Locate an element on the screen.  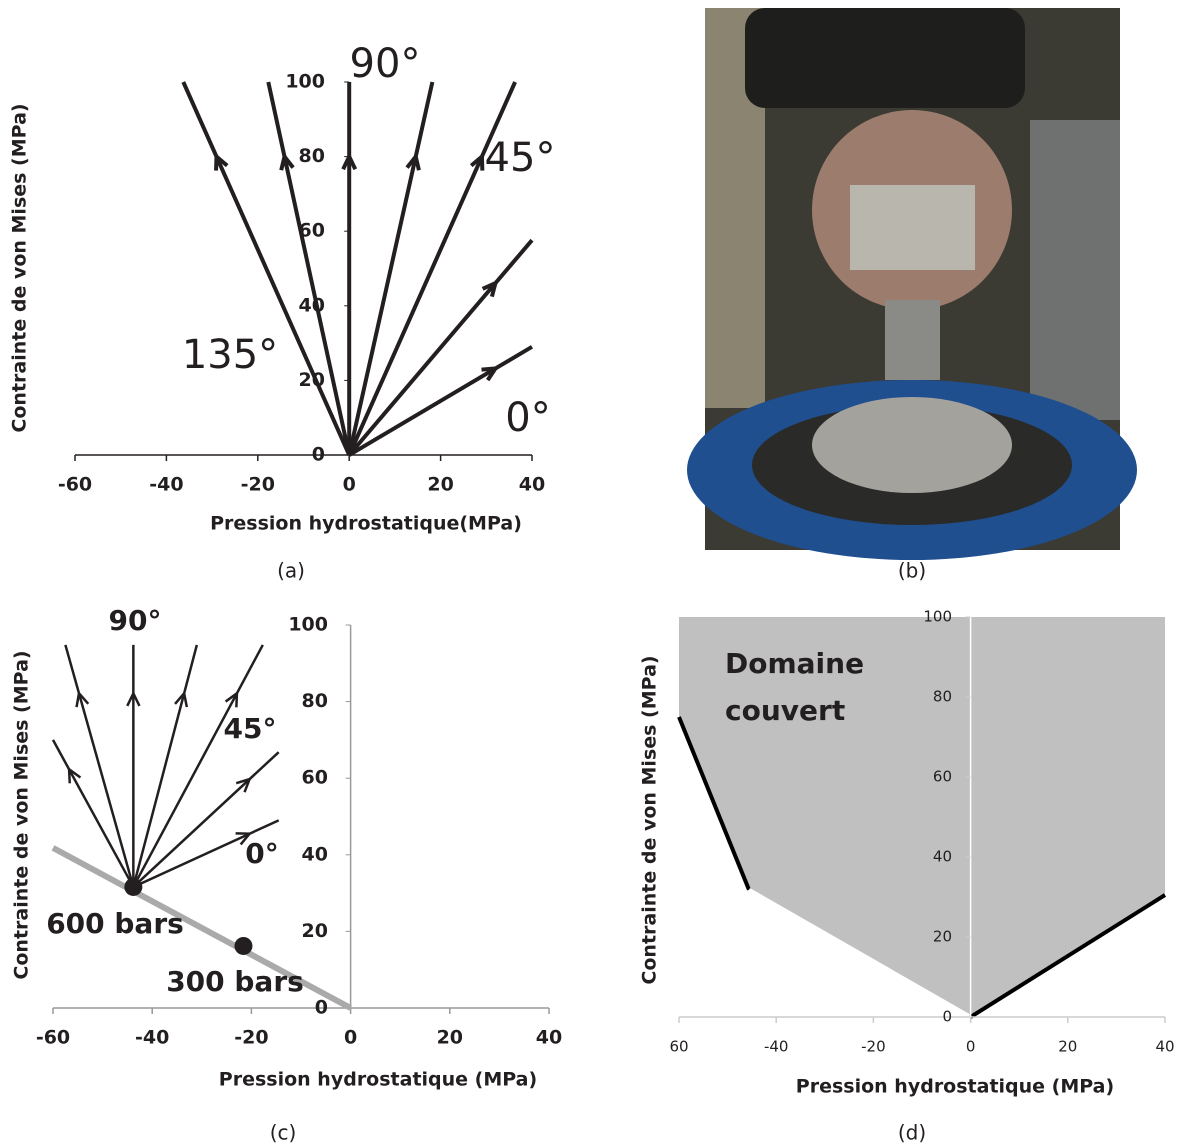
photo-equipment is located at coordinates (1075, 270).